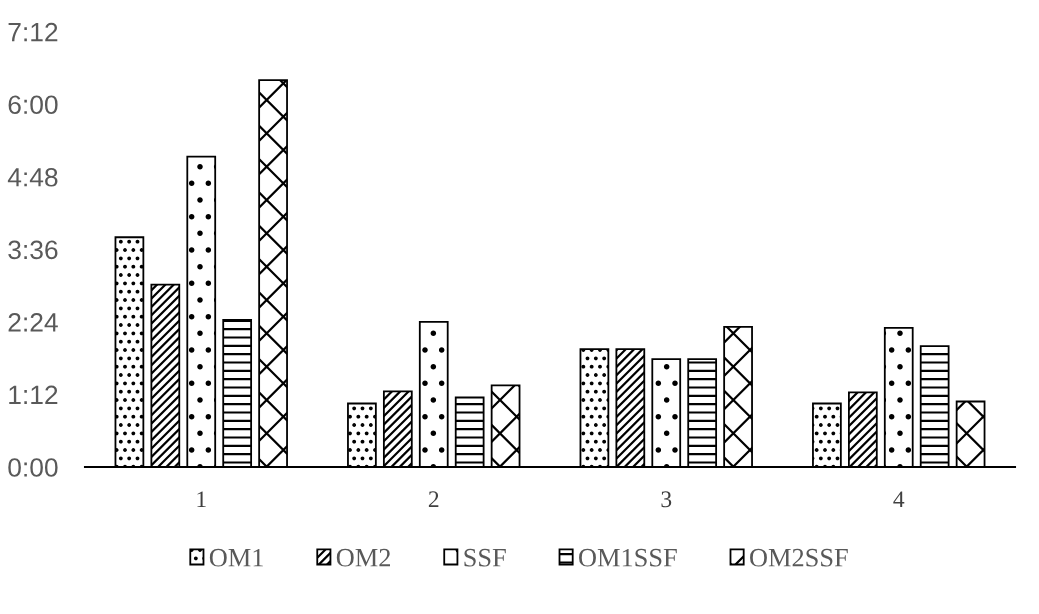 The width and height of the screenshot is (1039, 614). I want to click on y-tick-label: 6:00, so click(33, 105).